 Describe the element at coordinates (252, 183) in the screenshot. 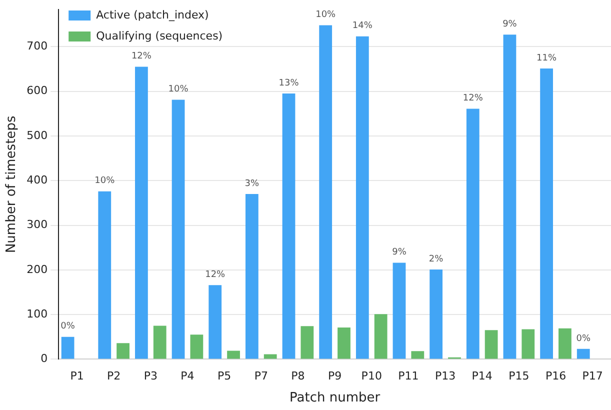

I see `annotation: 3%` at that location.